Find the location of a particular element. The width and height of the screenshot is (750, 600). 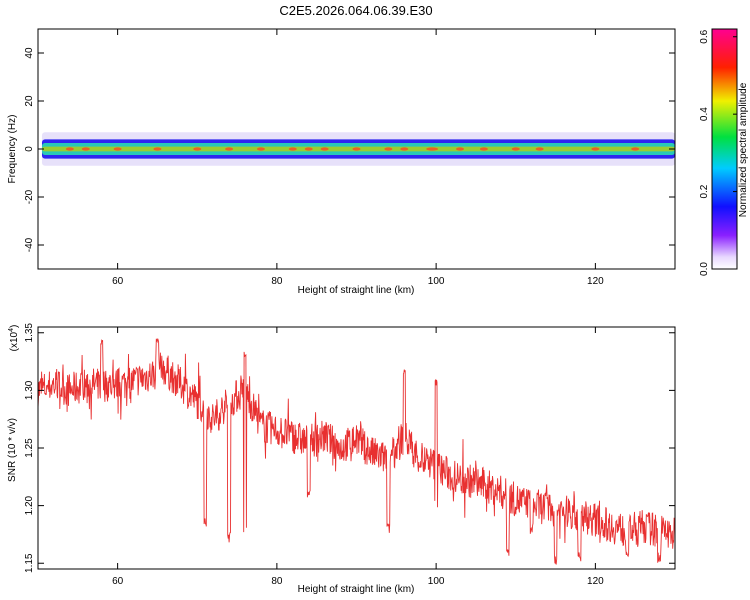

y-tick-label: 0 is located at coordinates (29, 149).